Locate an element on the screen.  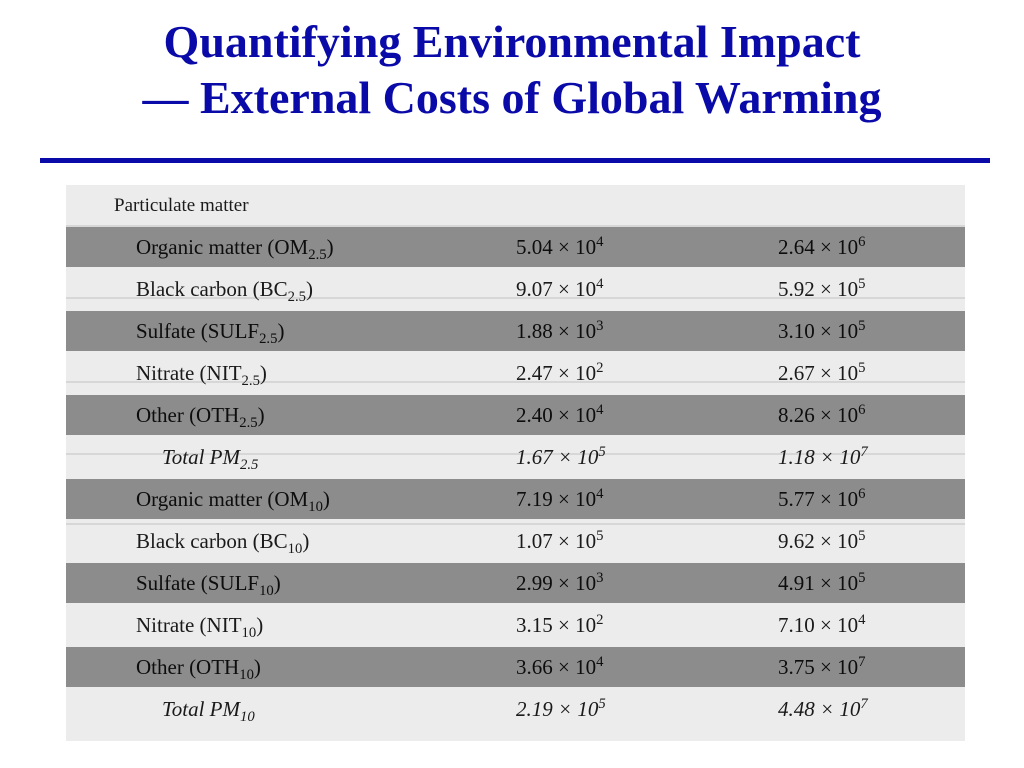
table-row: Sulfate (SULF10) 2.99 × 103 4.91 × 105 is located at coordinates (515, 583).